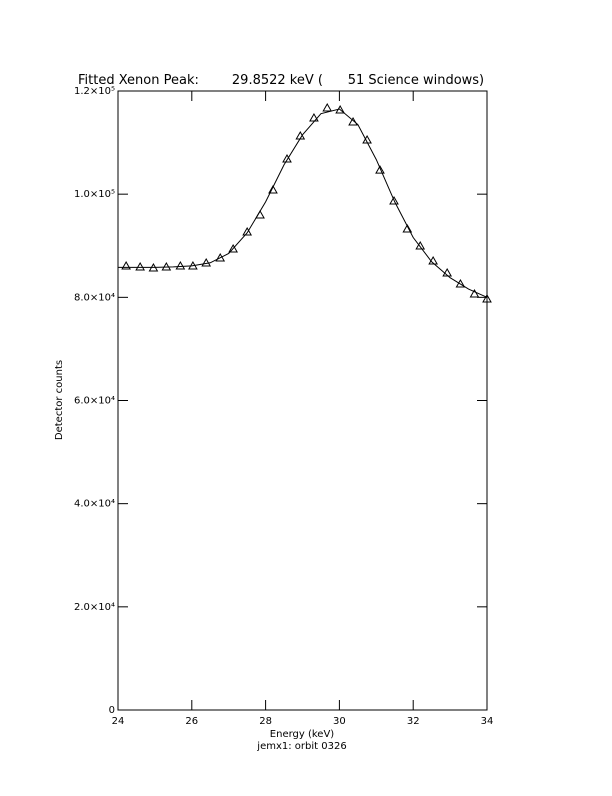 This screenshot has width=612, height=796. I want to click on x-tick-label: 30, so click(339, 721).